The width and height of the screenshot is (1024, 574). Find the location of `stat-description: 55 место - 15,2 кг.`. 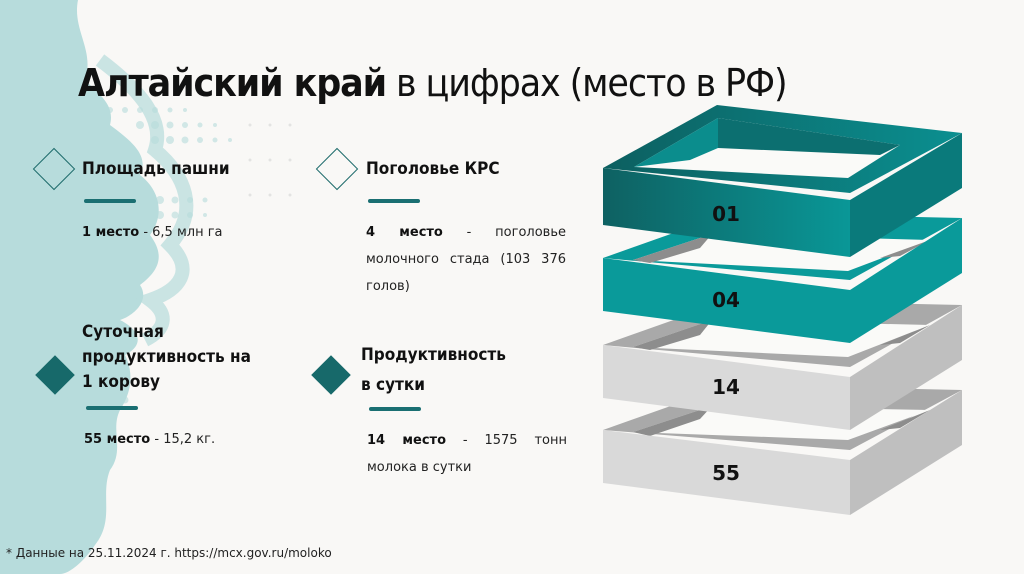

stat-description: 55 место - 15,2 кг. is located at coordinates (184, 439).